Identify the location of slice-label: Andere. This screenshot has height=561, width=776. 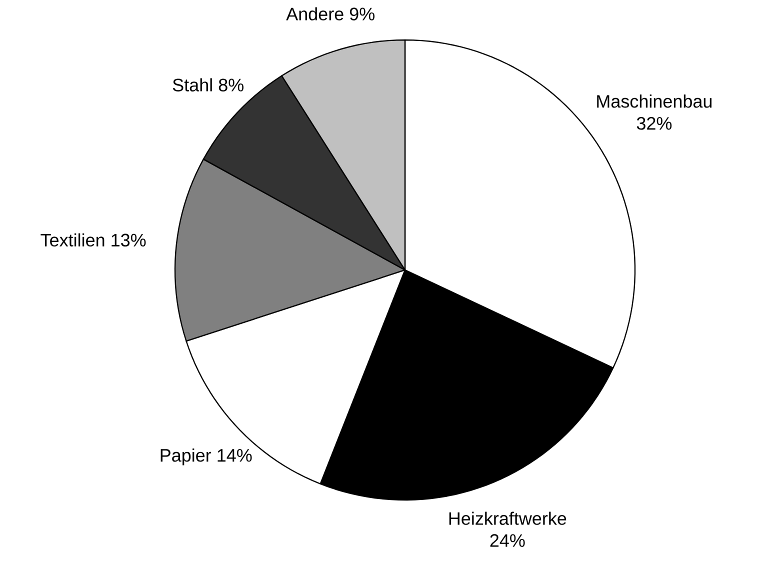
(315, 13).